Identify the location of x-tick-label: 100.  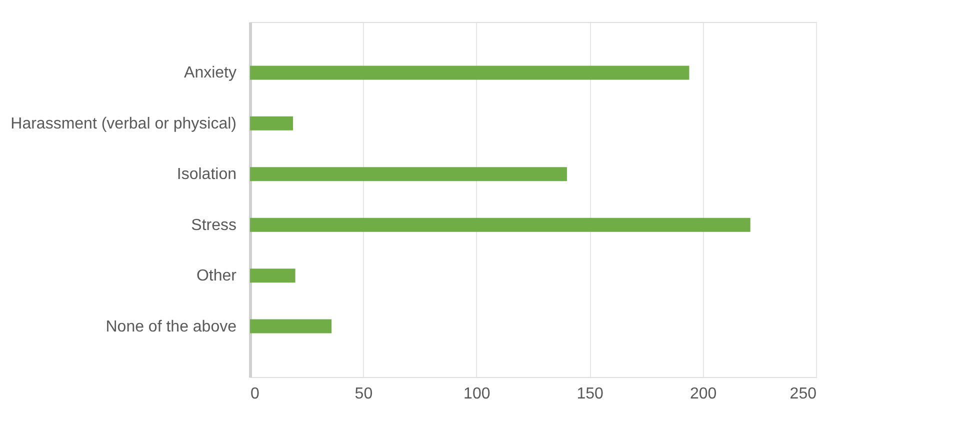
(477, 394).